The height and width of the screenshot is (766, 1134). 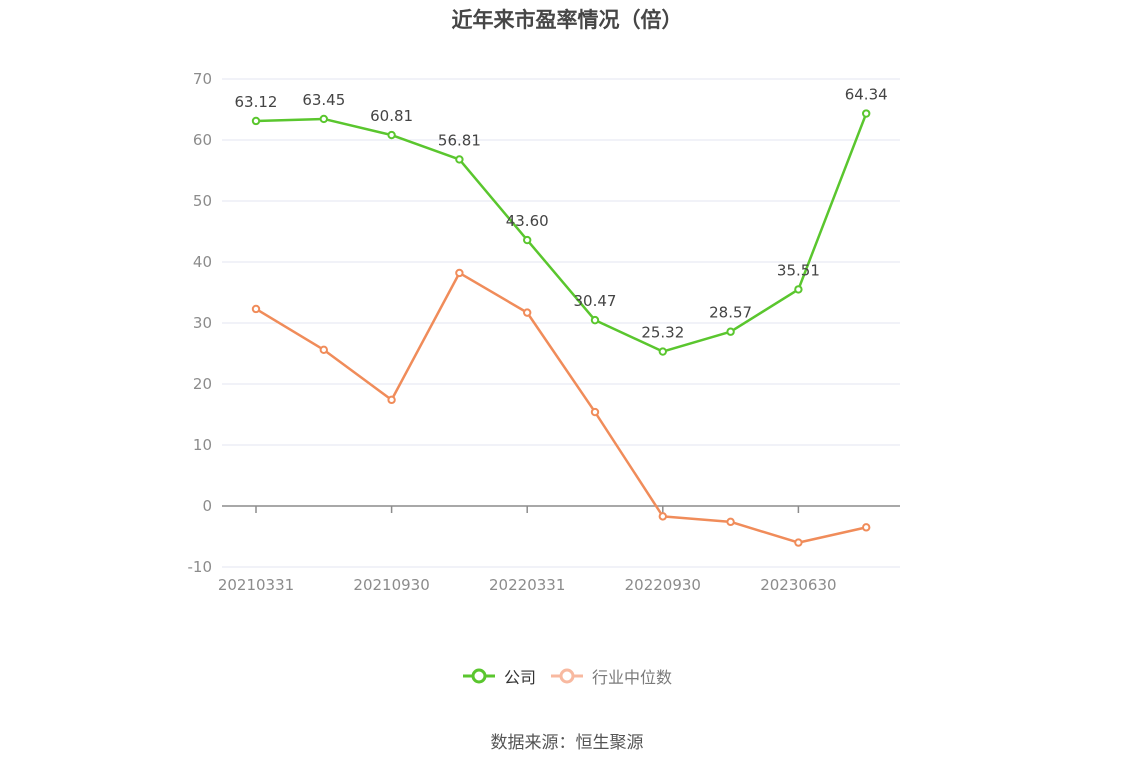 I want to click on y-tick-label: 0, so click(x=207, y=506).